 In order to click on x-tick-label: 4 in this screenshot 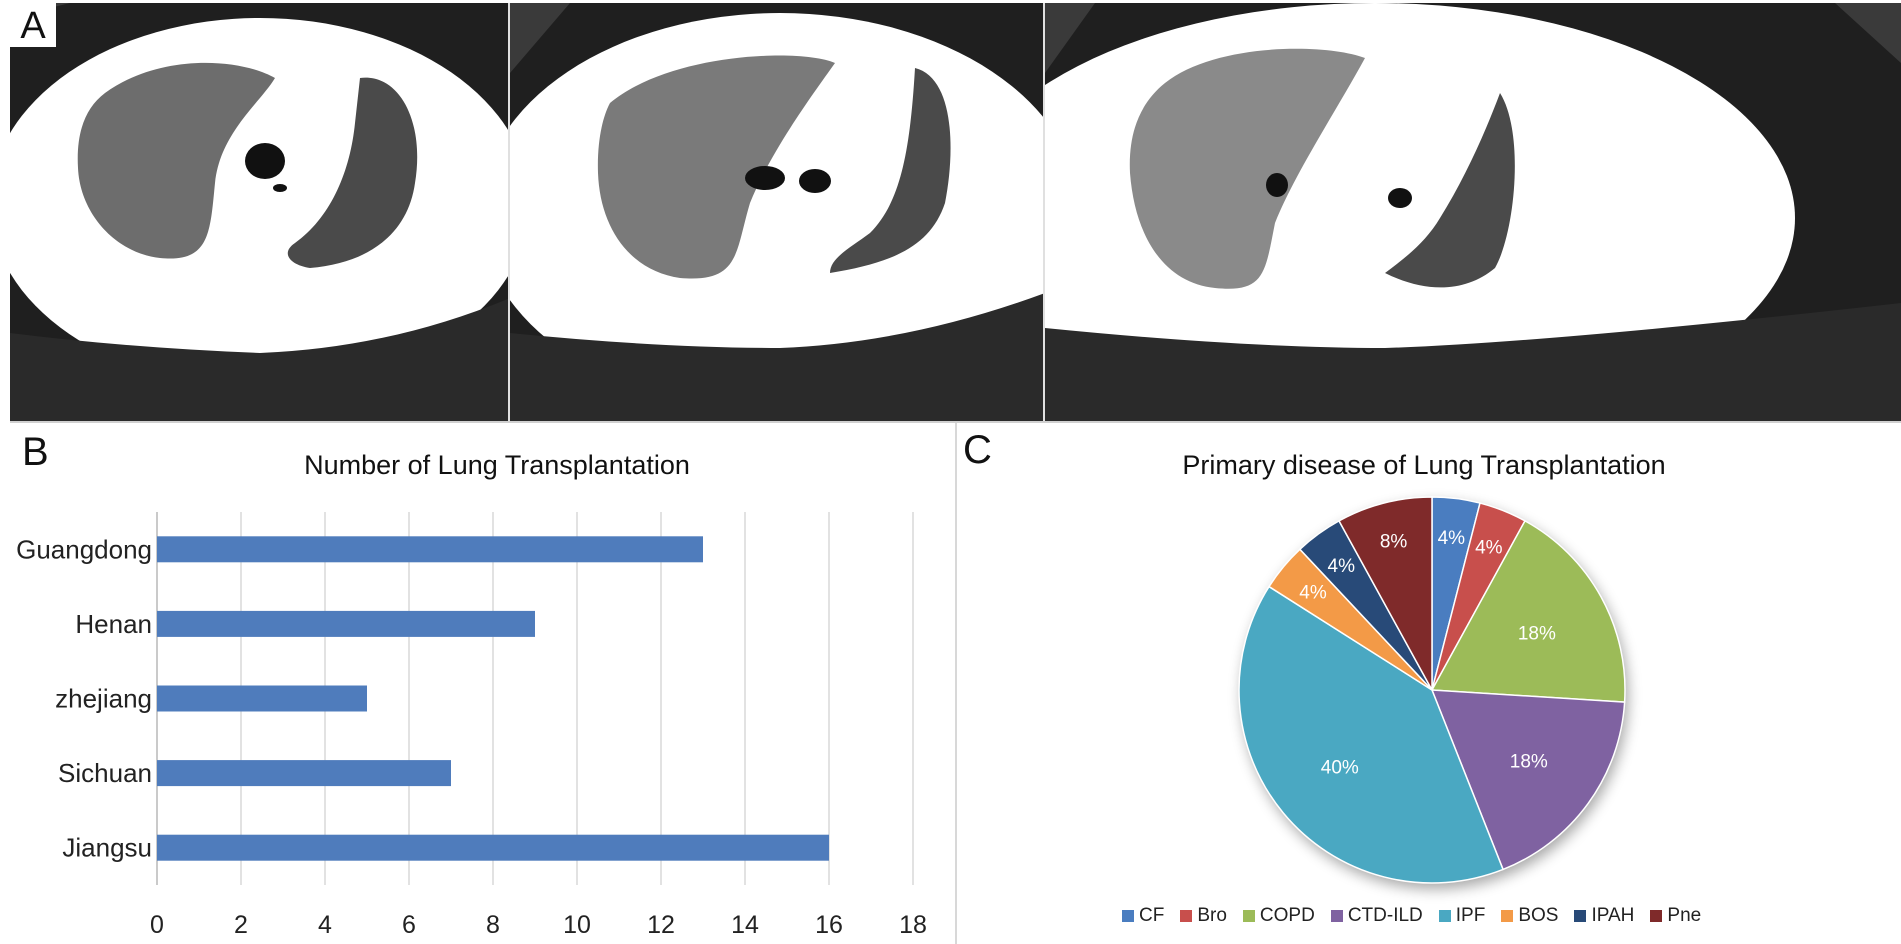, I will do `click(325, 925)`.